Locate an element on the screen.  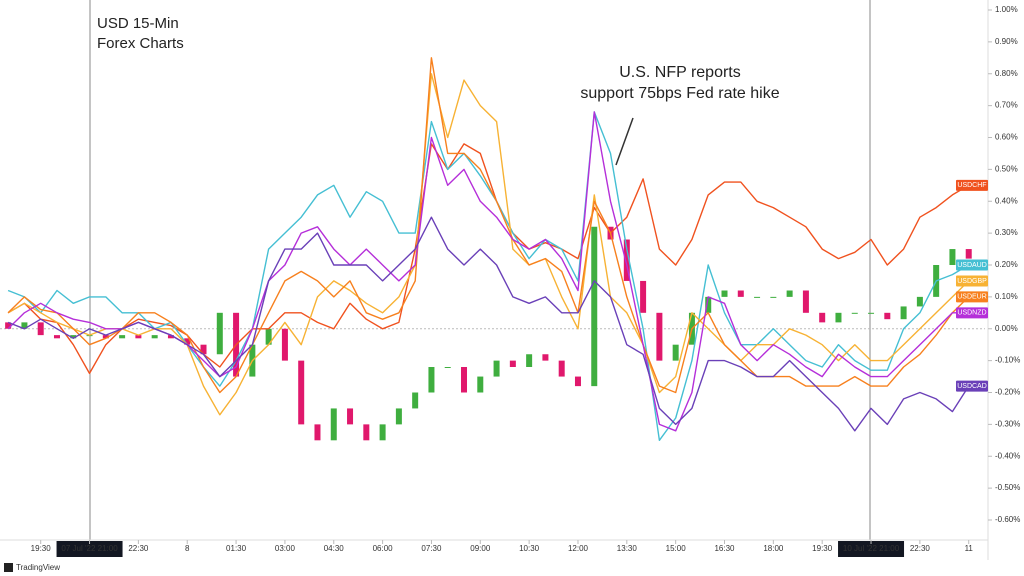
y-tick-label: 1.00% is located at coordinates (1006, 9).